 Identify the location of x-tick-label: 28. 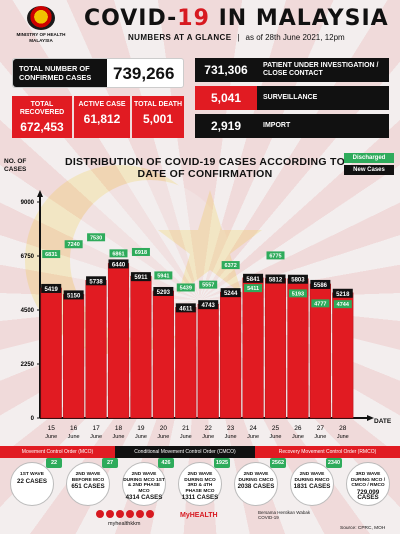
(343, 428).